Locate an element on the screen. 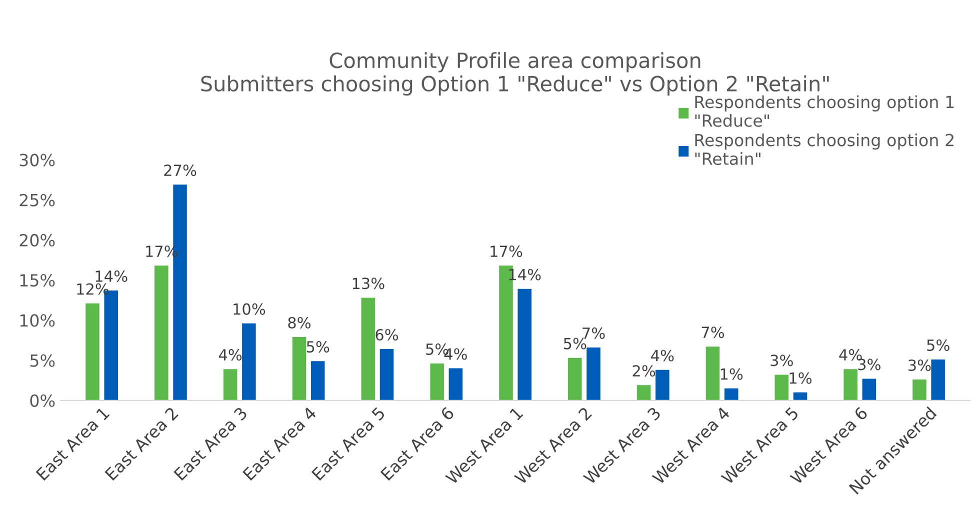 The image size is (975, 512). y-tick-label: 5% is located at coordinates (42, 360).